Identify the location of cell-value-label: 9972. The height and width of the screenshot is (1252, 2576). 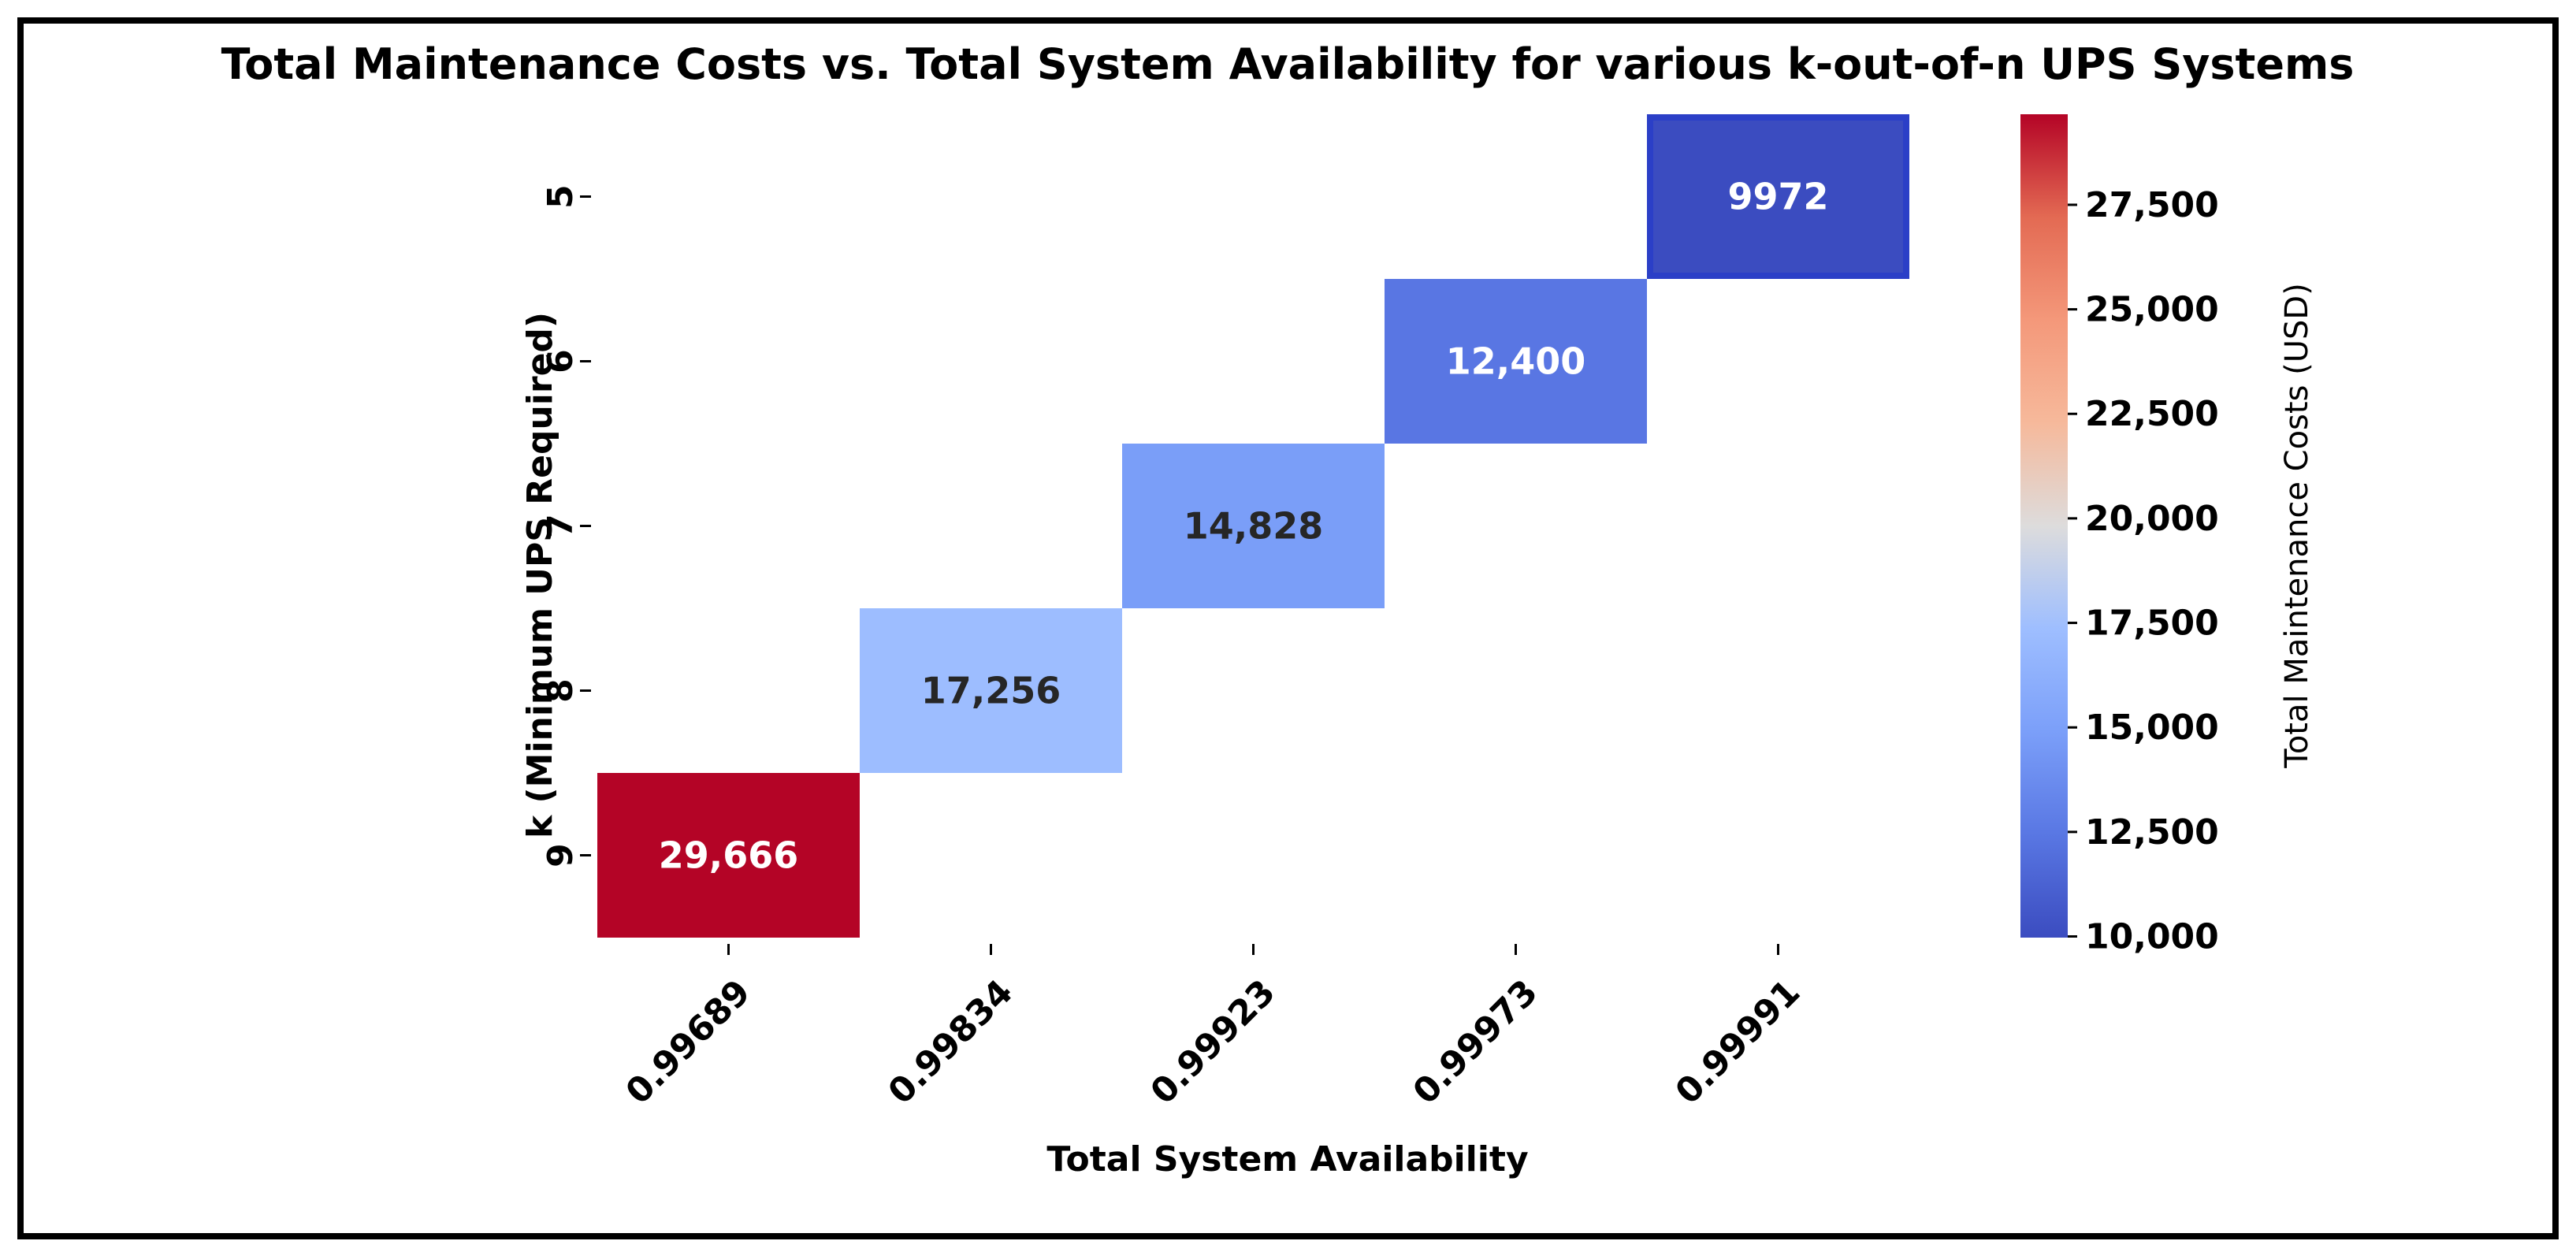
(1777, 197).